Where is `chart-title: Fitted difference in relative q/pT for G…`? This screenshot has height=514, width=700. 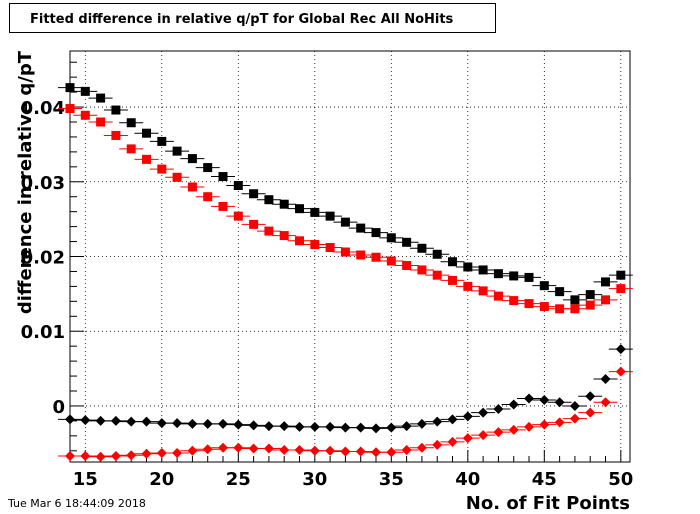 chart-title: Fitted difference in relative q/pT for G… is located at coordinates (242, 19).